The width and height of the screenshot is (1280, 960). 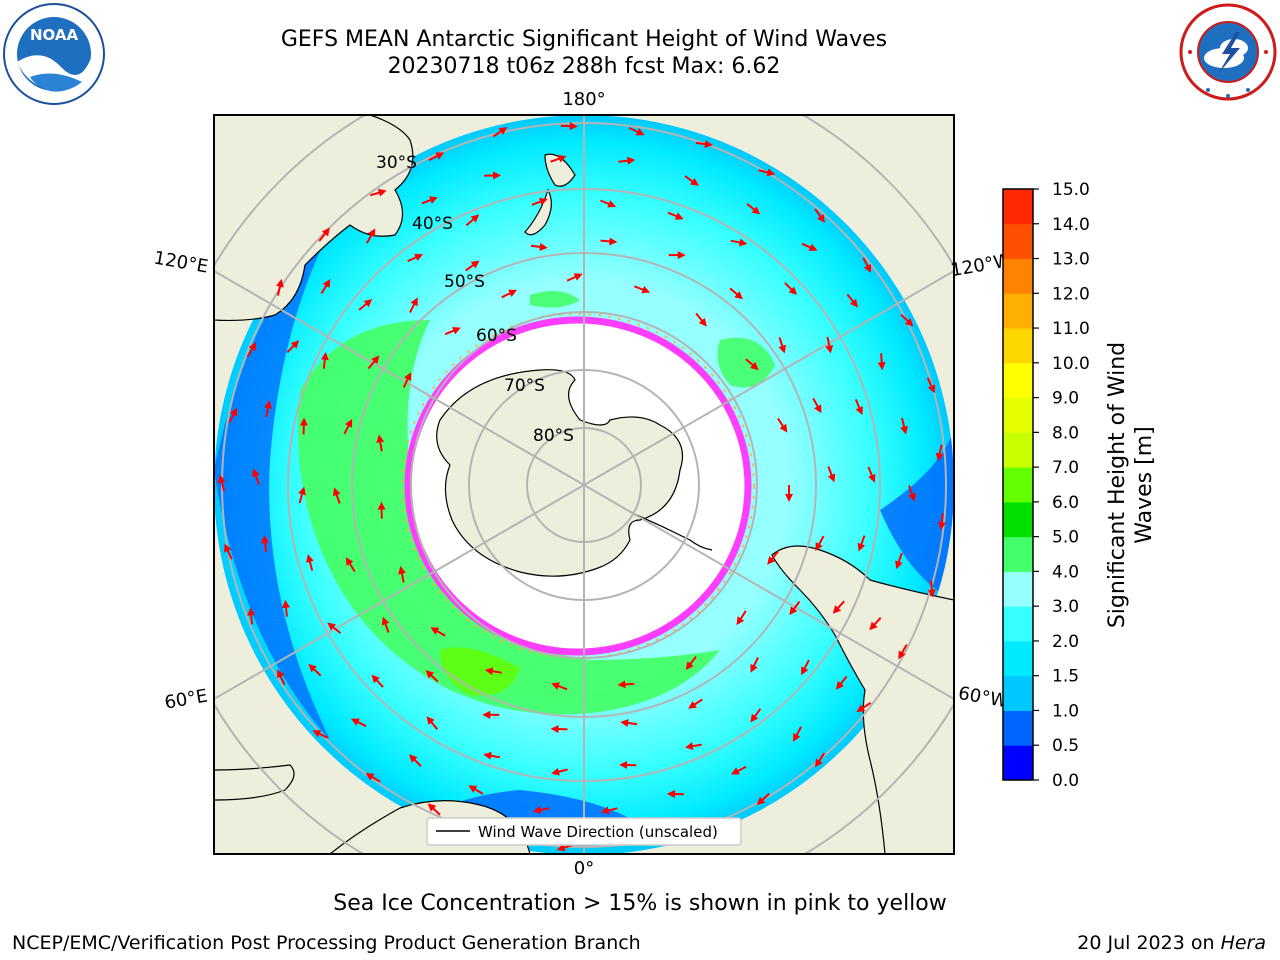 I want to click on lat-label-70s: 70°S, so click(x=524, y=386).